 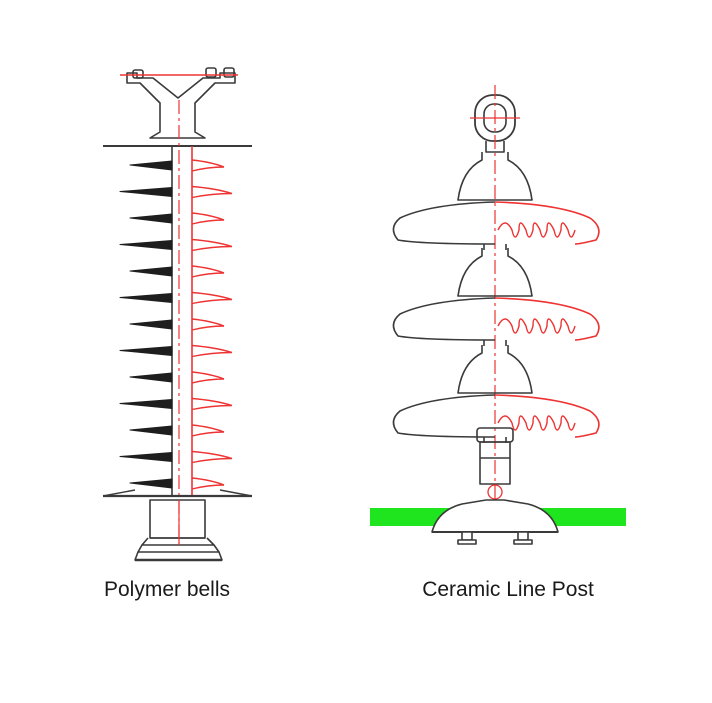 I want to click on polymer-base-fitting, so click(x=178, y=530).